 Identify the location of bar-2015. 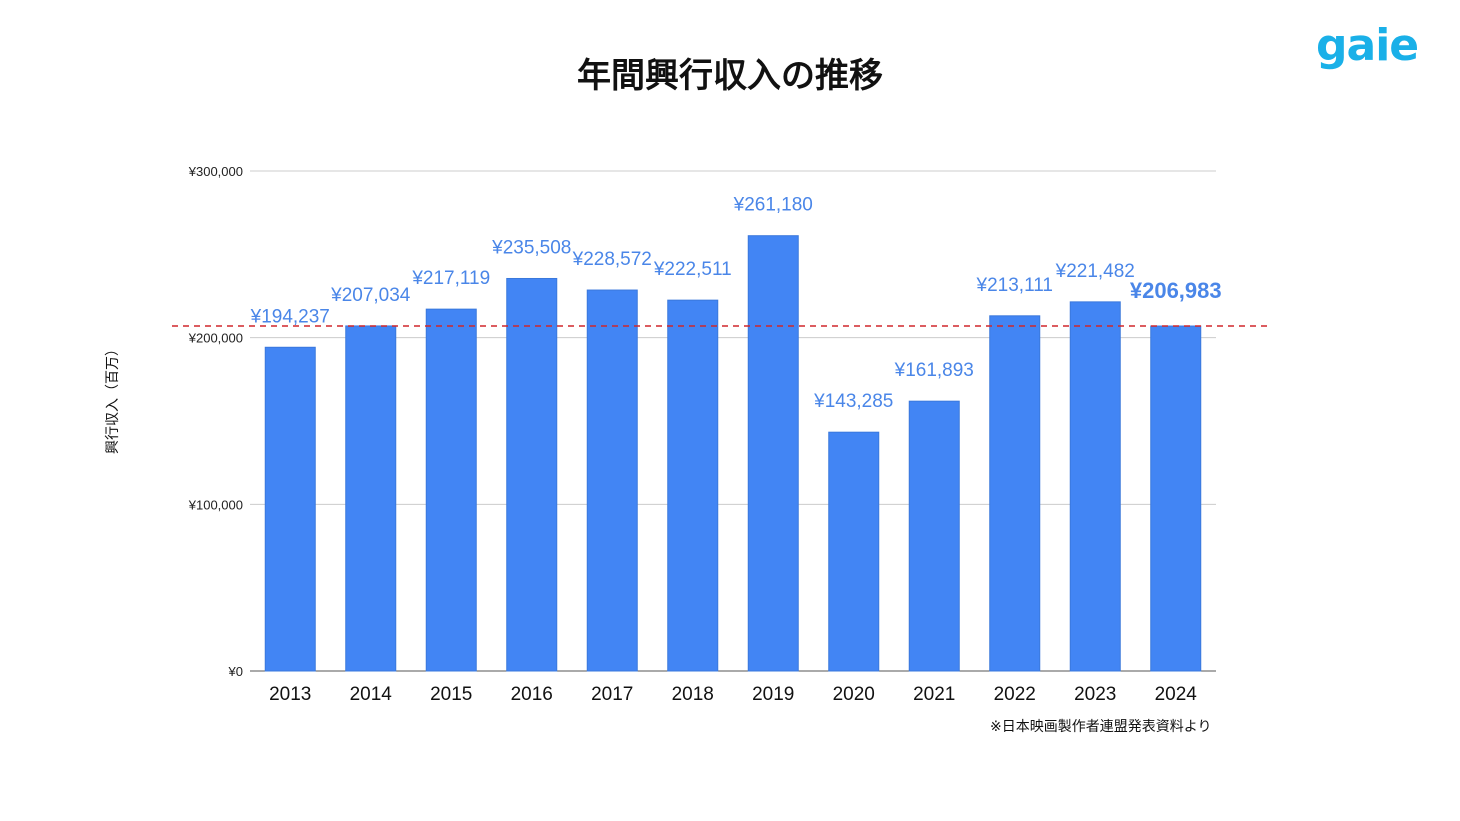
(451, 490).